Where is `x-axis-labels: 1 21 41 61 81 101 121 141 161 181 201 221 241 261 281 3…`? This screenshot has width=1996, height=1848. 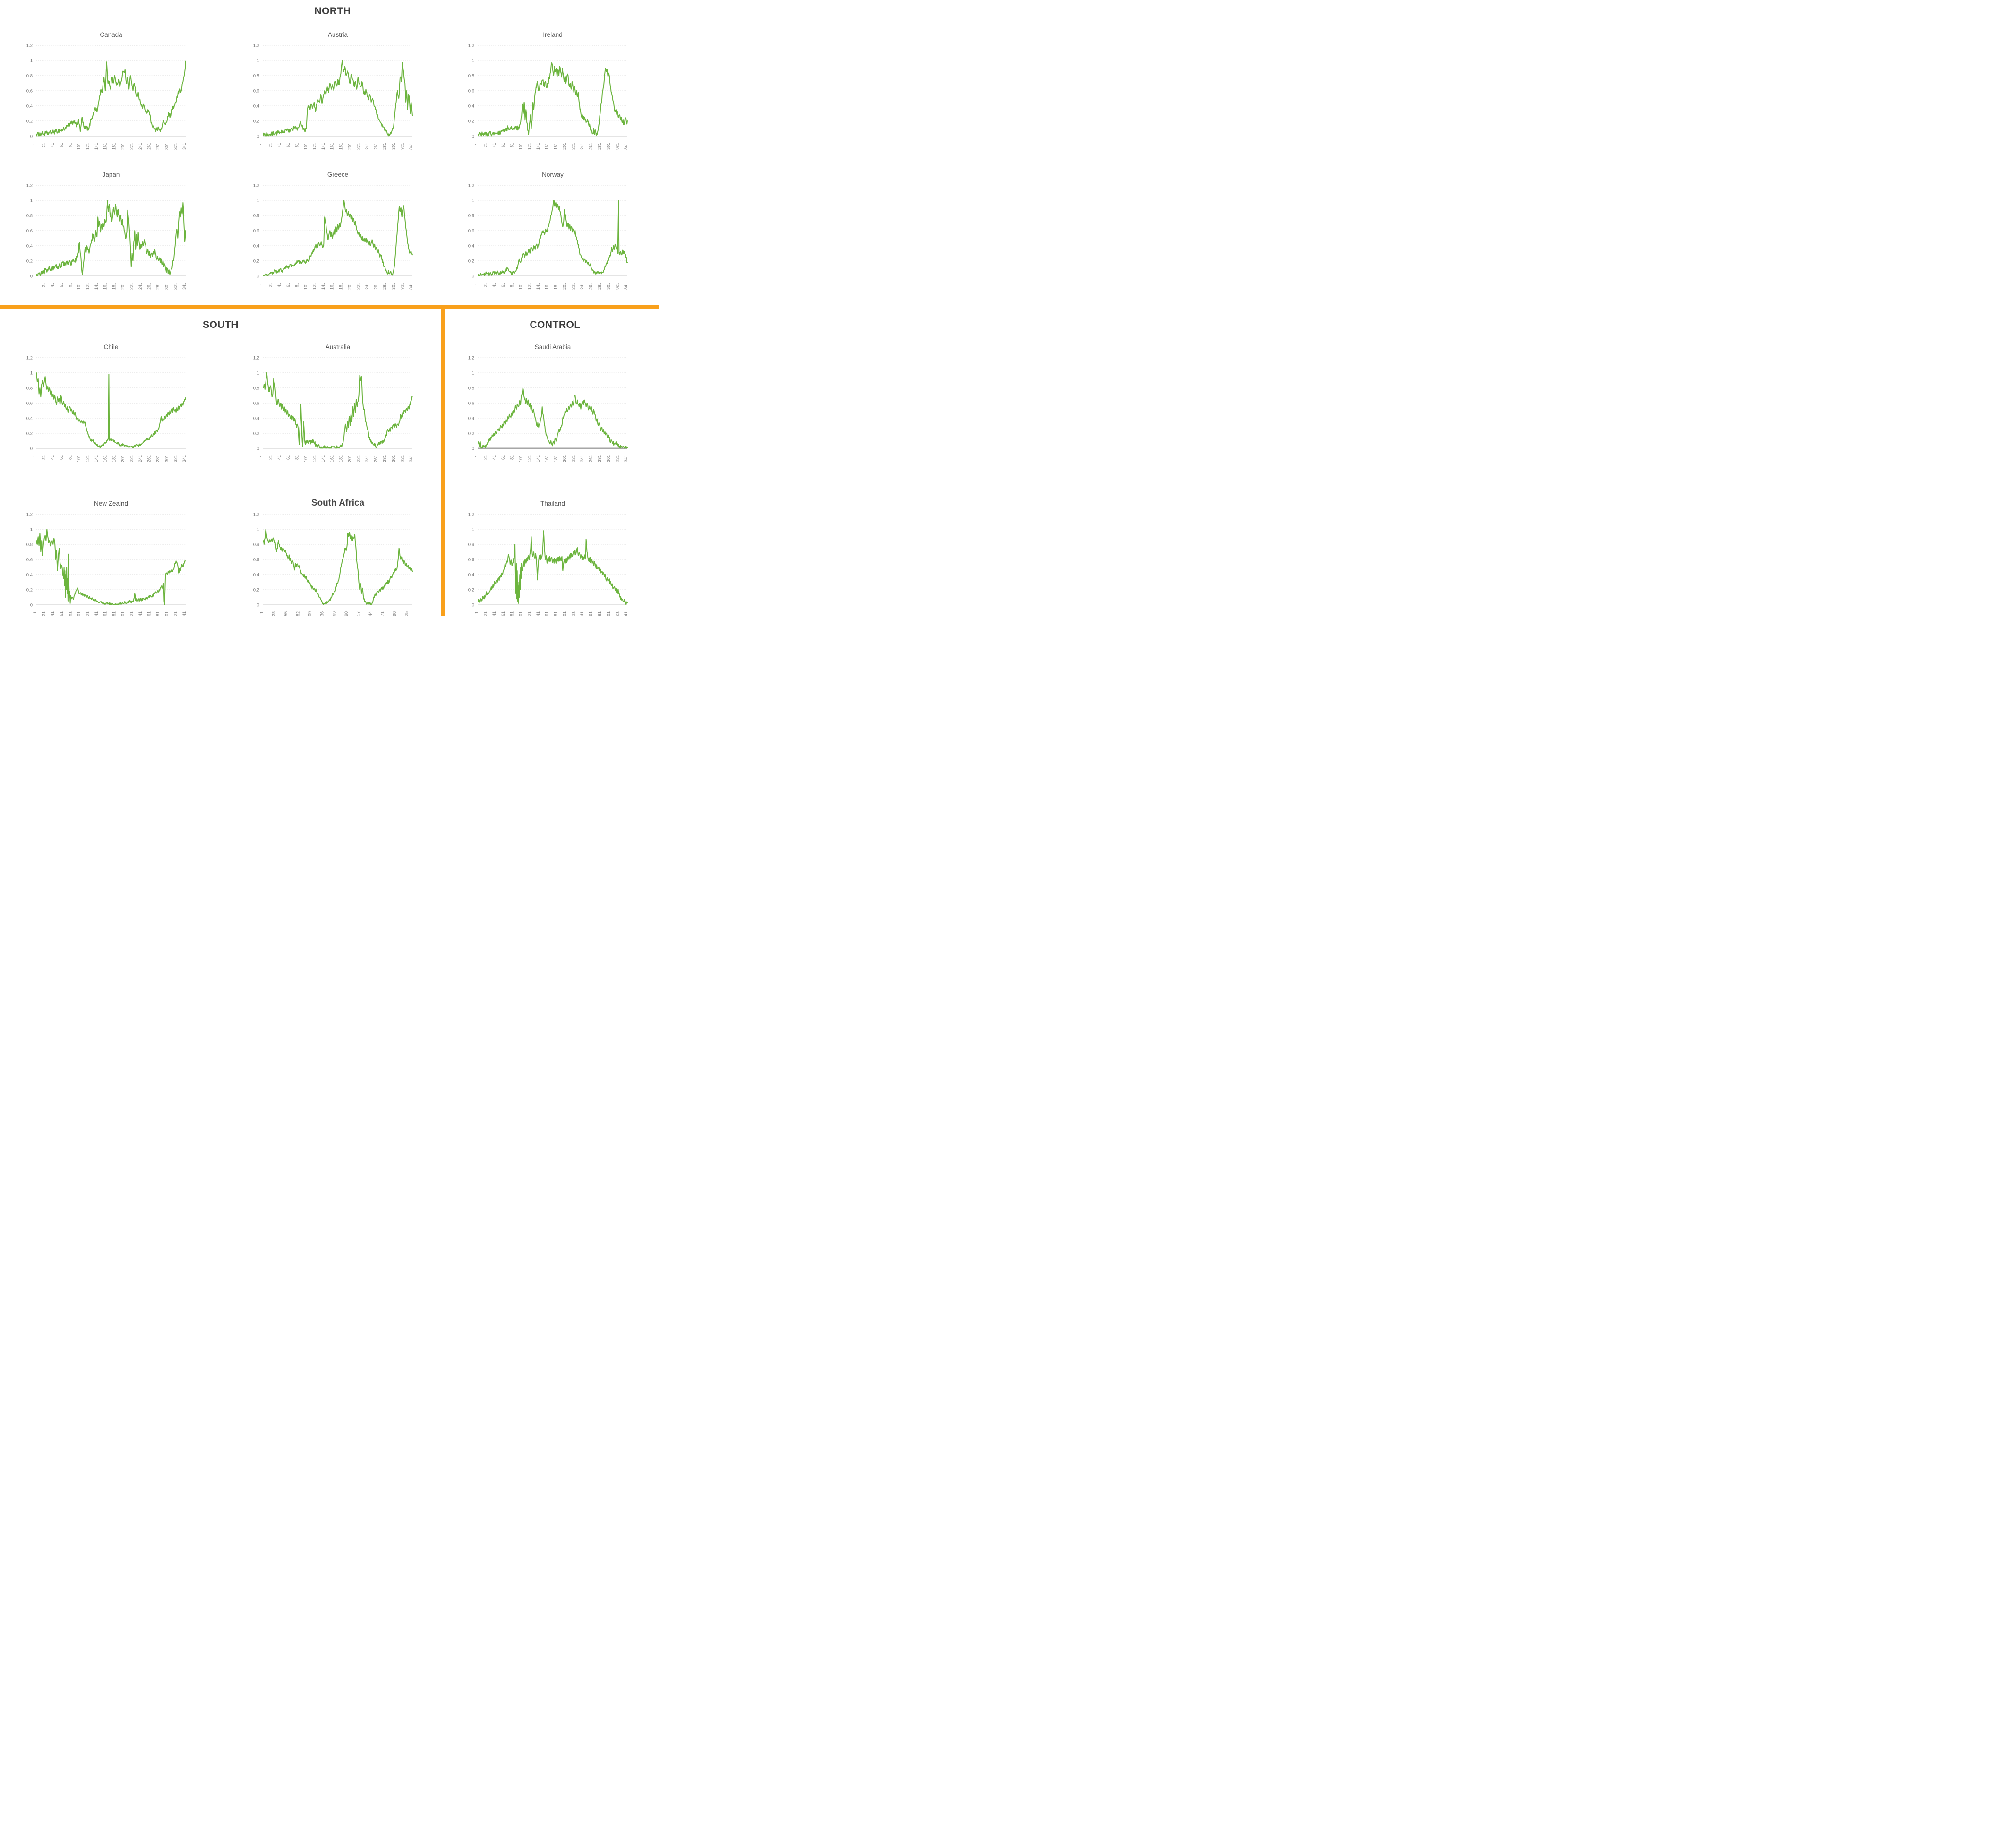 x-axis-labels: 1 21 41 61 81 101 121 141 161 181 201 221 241 261 281 3… is located at coordinates (336, 286).